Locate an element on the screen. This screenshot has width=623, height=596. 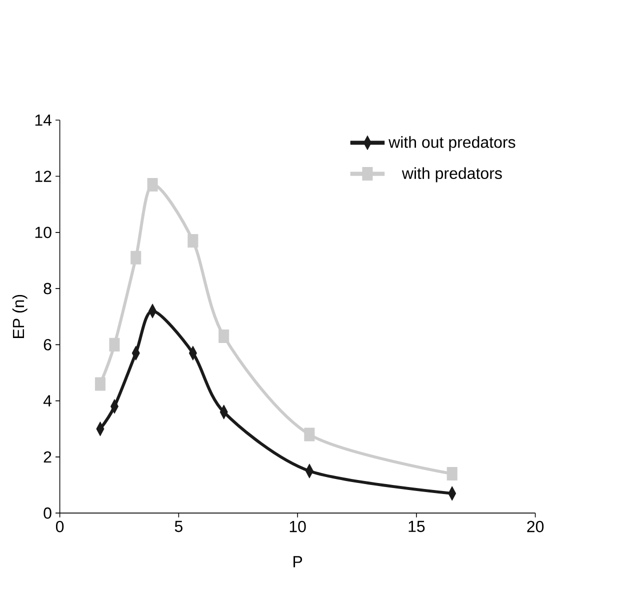
y-tick-label: 2 is located at coordinates (48, 457).